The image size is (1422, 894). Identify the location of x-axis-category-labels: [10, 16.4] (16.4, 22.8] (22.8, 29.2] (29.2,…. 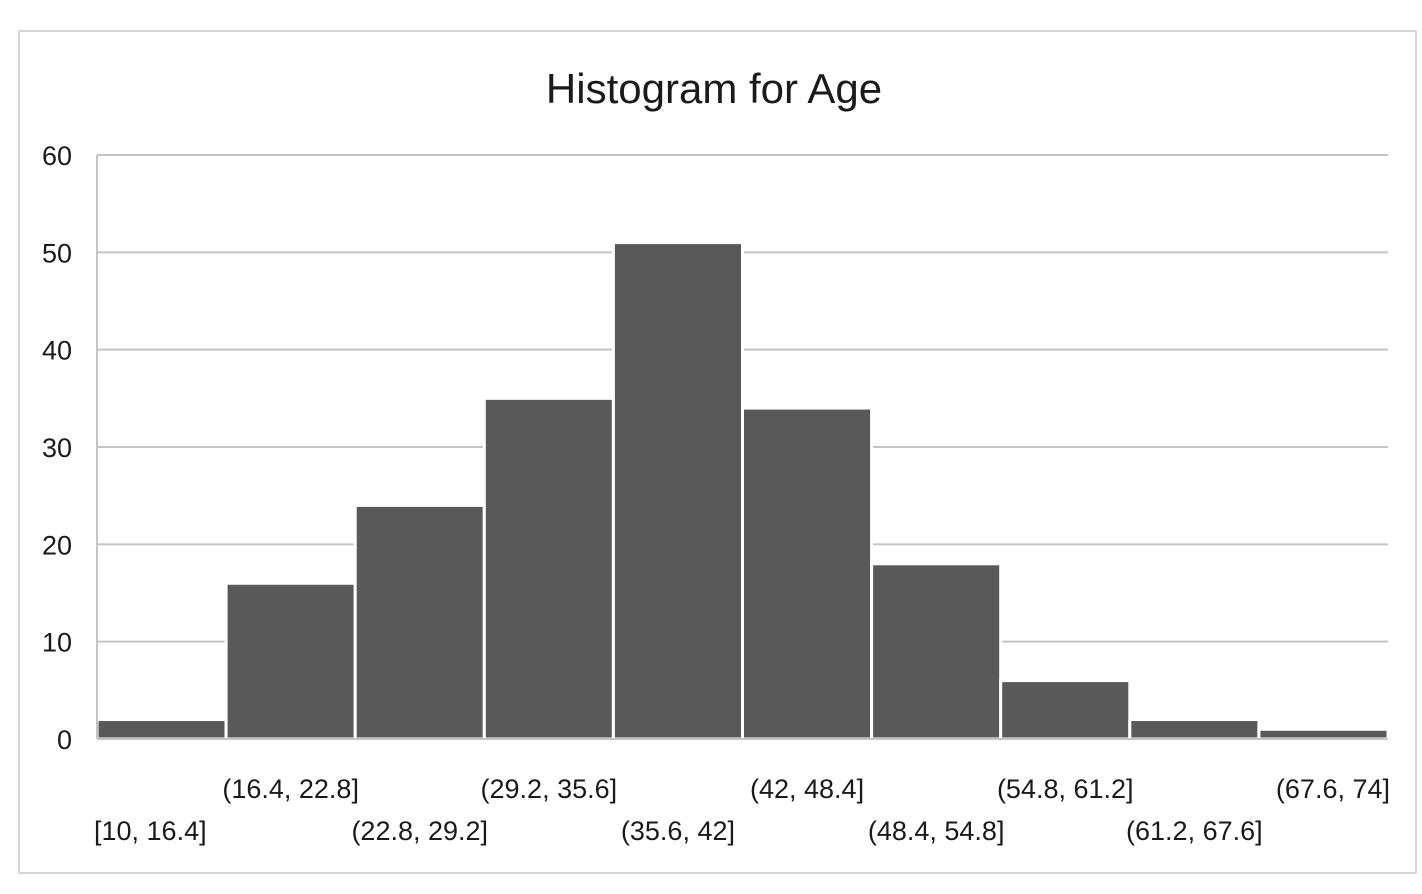
(742, 810).